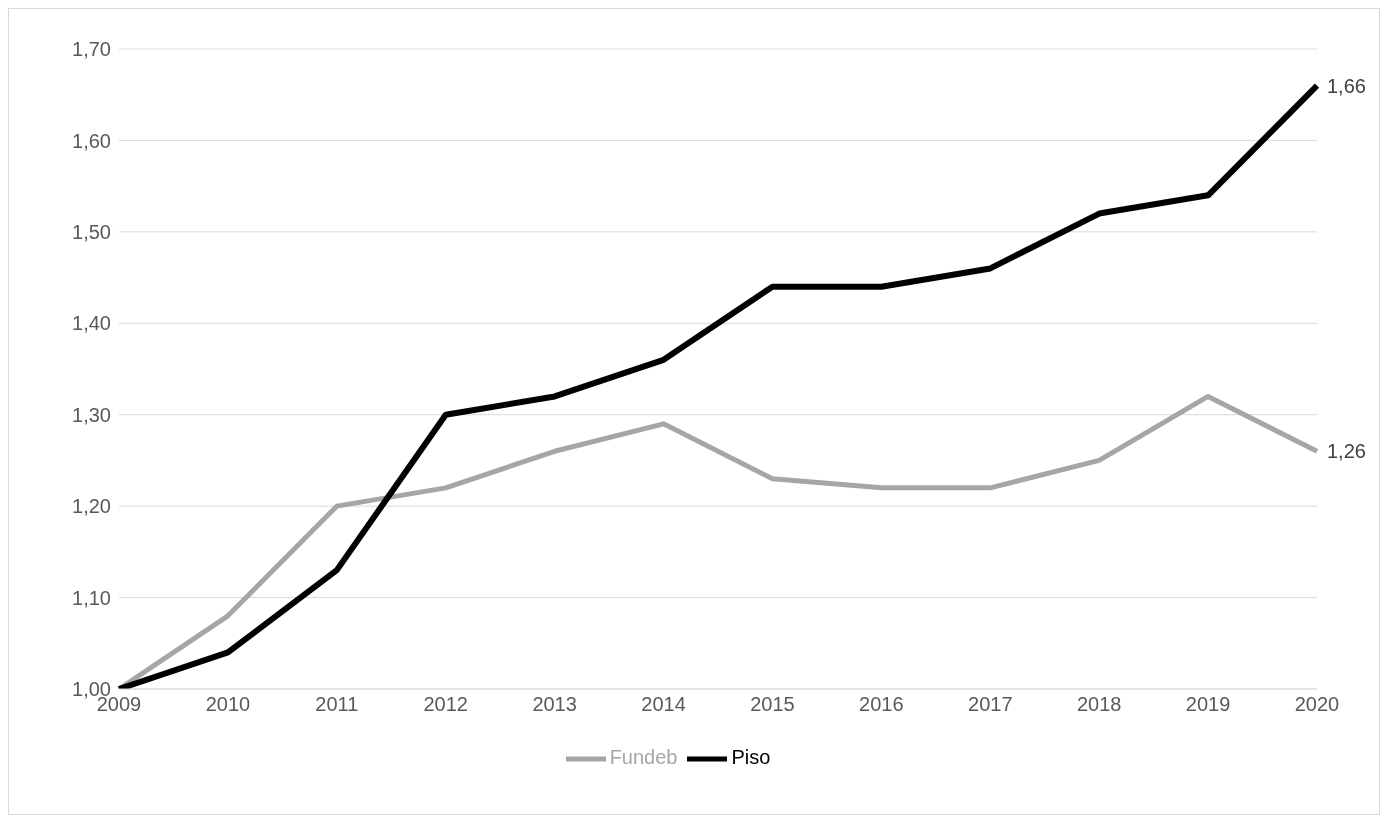 The image size is (1388, 824). Describe the element at coordinates (91, 323) in the screenshot. I see `y-tick-label: 1,40` at that location.